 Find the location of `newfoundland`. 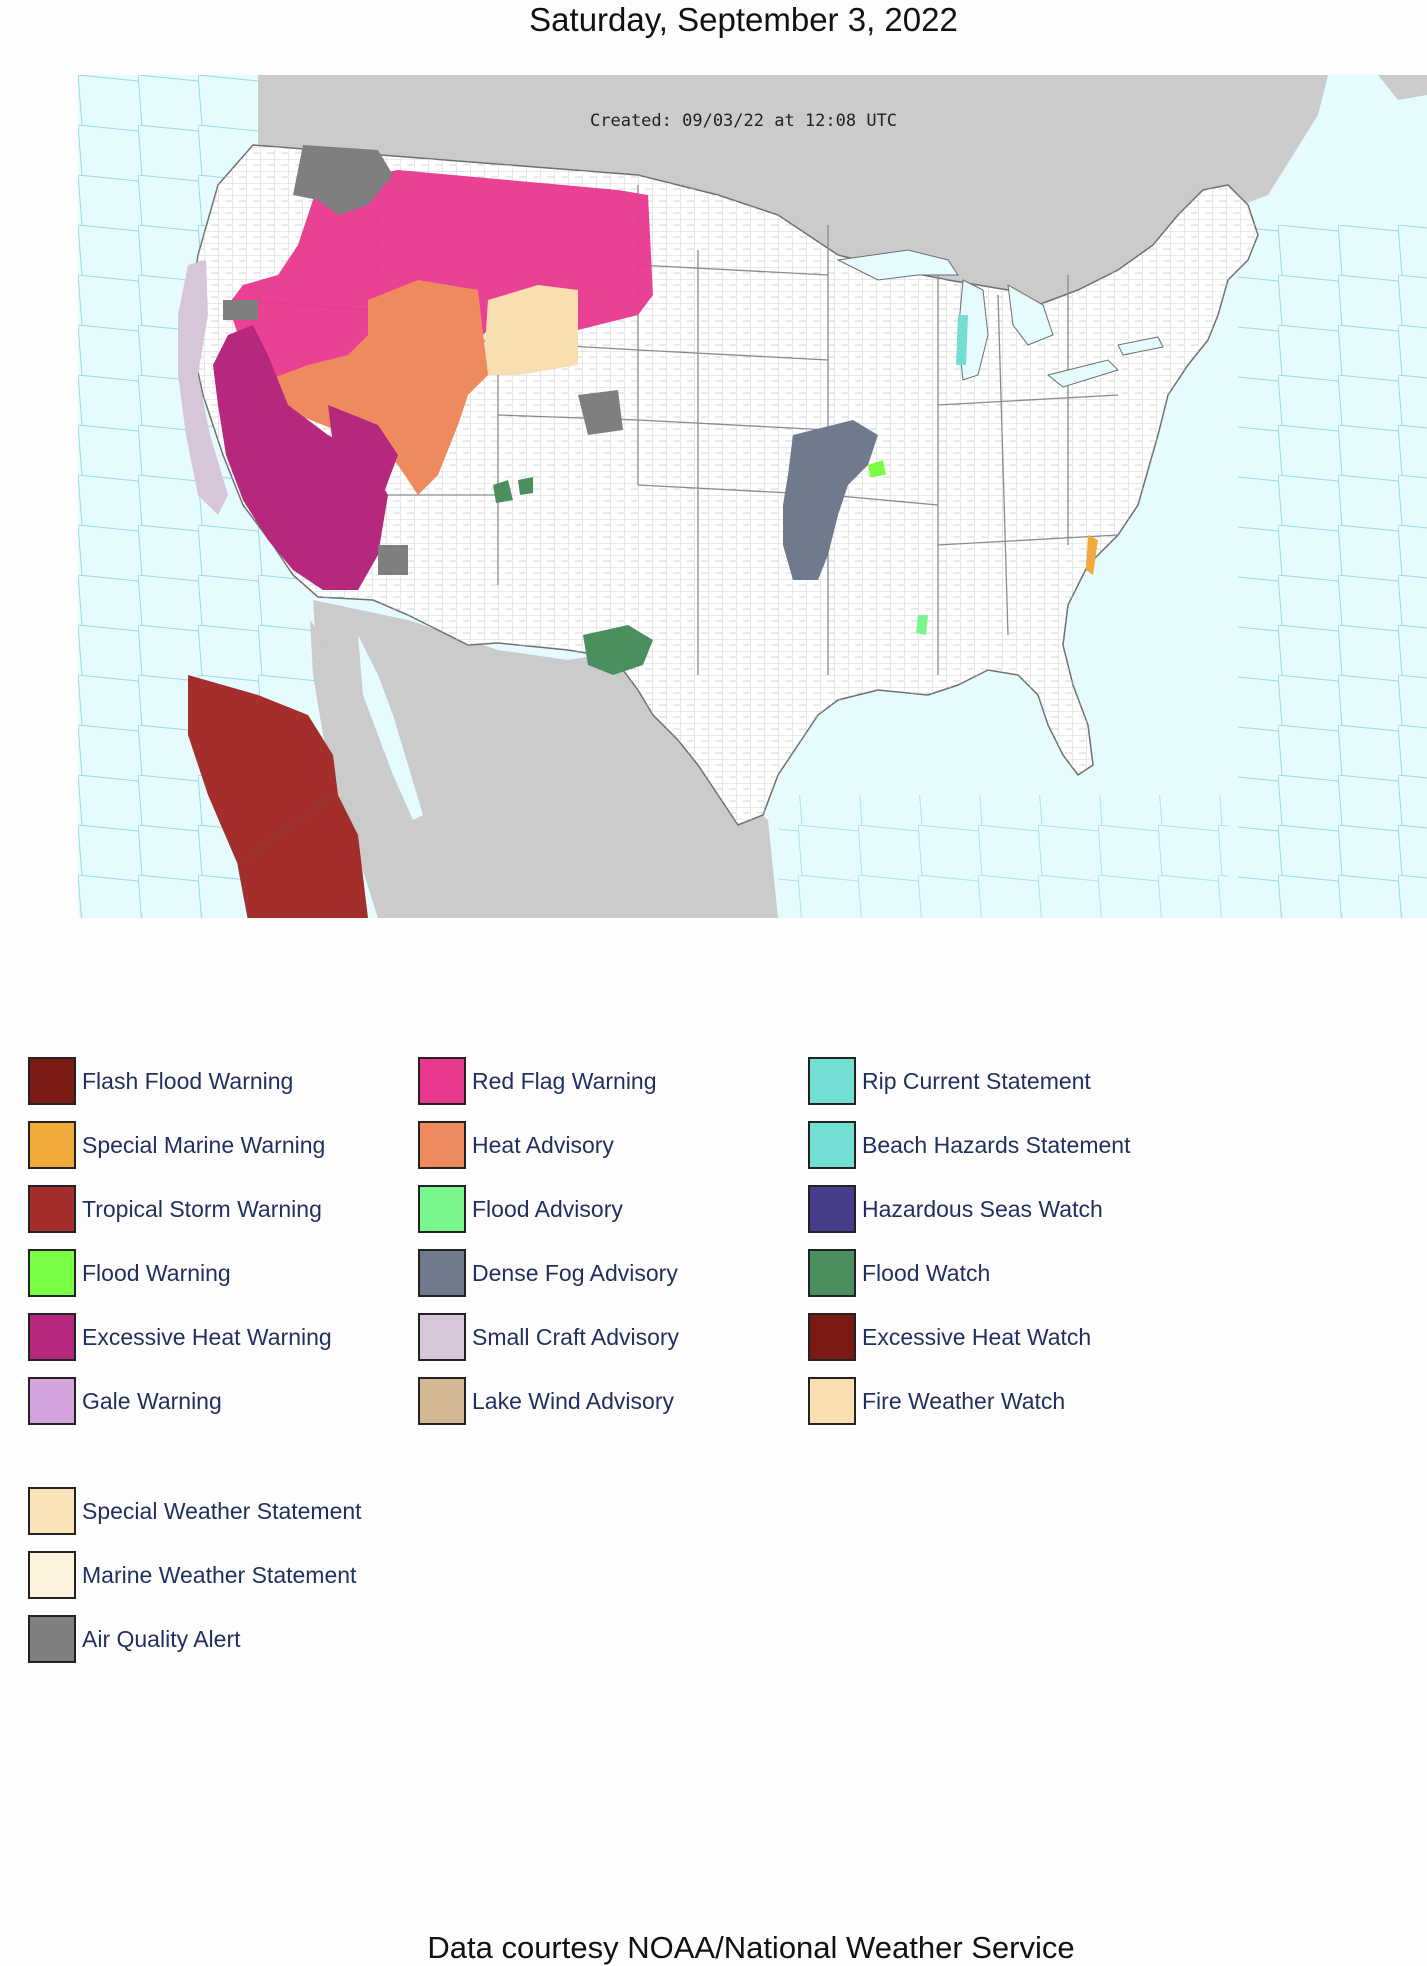

newfoundland is located at coordinates (1402, 87).